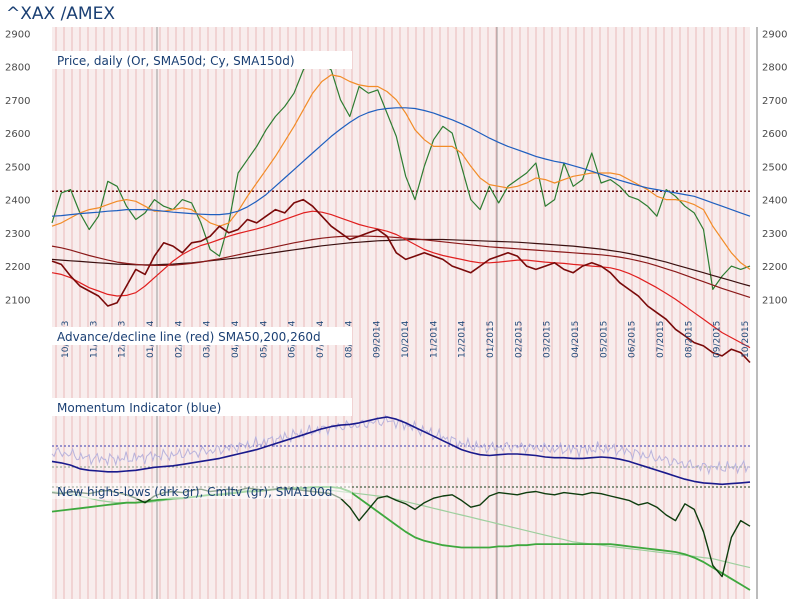 Image resolution: width=804 pixels, height=599 pixels. Describe the element at coordinates (378, 339) in the screenshot. I see `x-tick: 09/2014` at that location.